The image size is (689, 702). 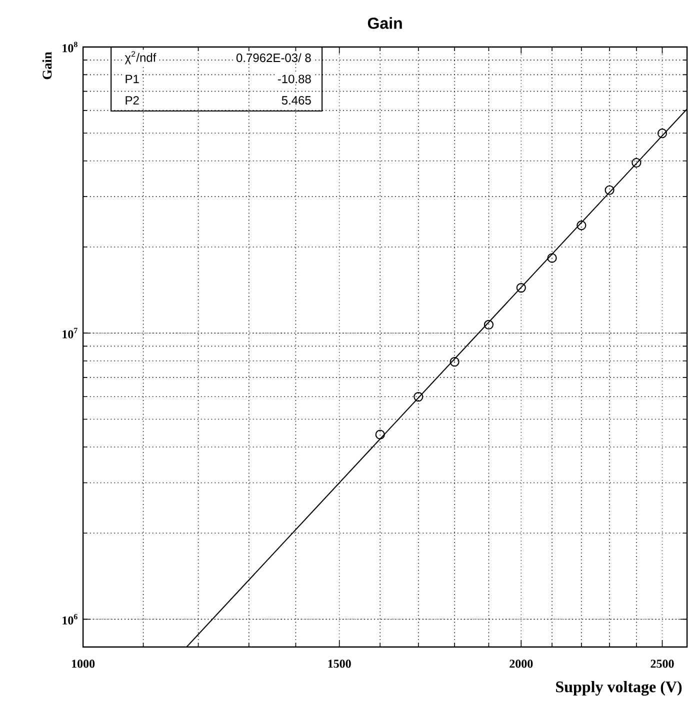 What do you see at coordinates (132, 100) in the screenshot?
I see `annotation: P2` at bounding box center [132, 100].